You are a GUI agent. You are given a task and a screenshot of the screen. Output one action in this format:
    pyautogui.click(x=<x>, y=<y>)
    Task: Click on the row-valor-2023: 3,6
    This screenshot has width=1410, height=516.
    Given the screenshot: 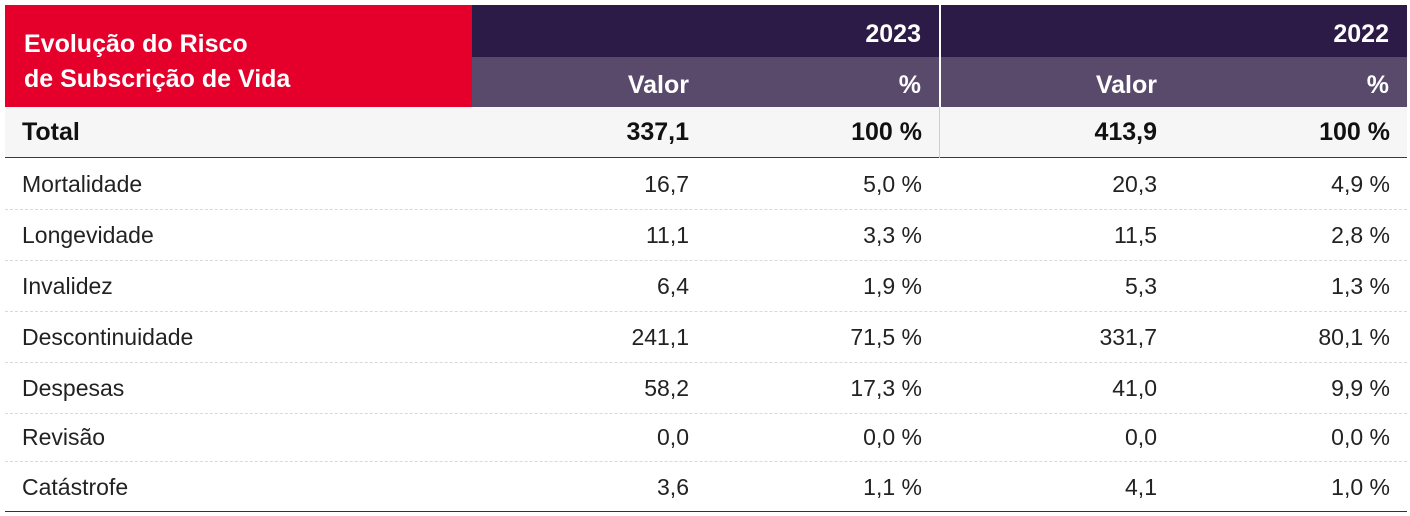 What is the action you would take?
    pyautogui.click(x=673, y=486)
    